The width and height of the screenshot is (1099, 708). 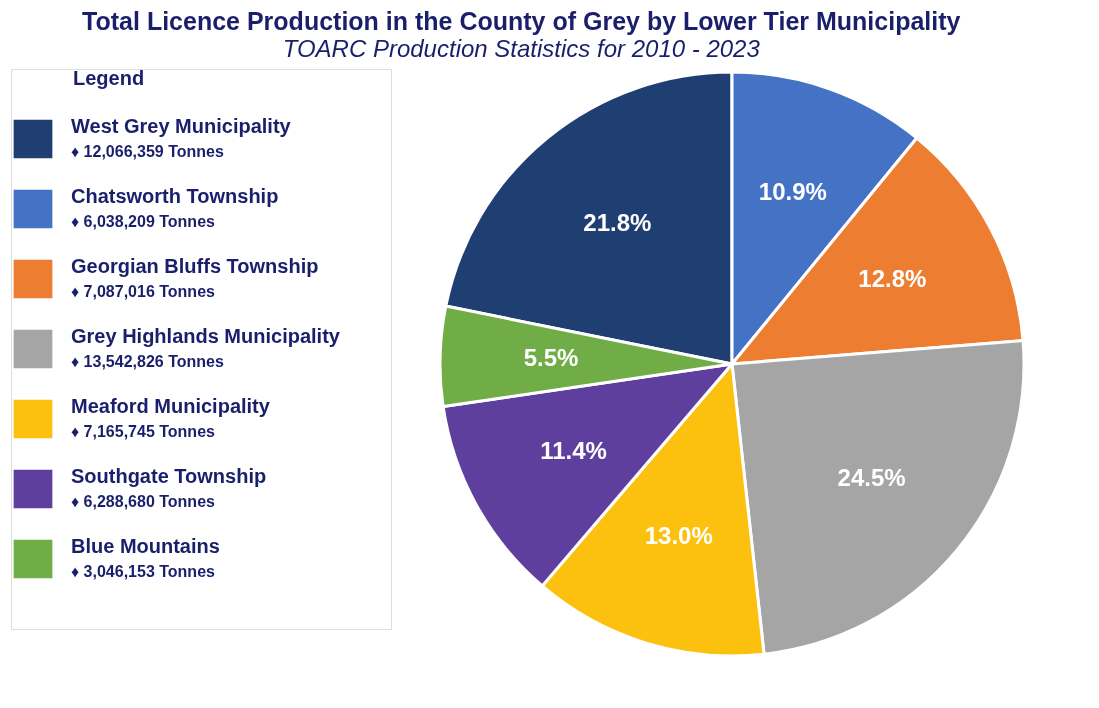 I want to click on chart-subtitle: TOARC Production Statistics for 2010 - 2023, so click(x=521, y=48).